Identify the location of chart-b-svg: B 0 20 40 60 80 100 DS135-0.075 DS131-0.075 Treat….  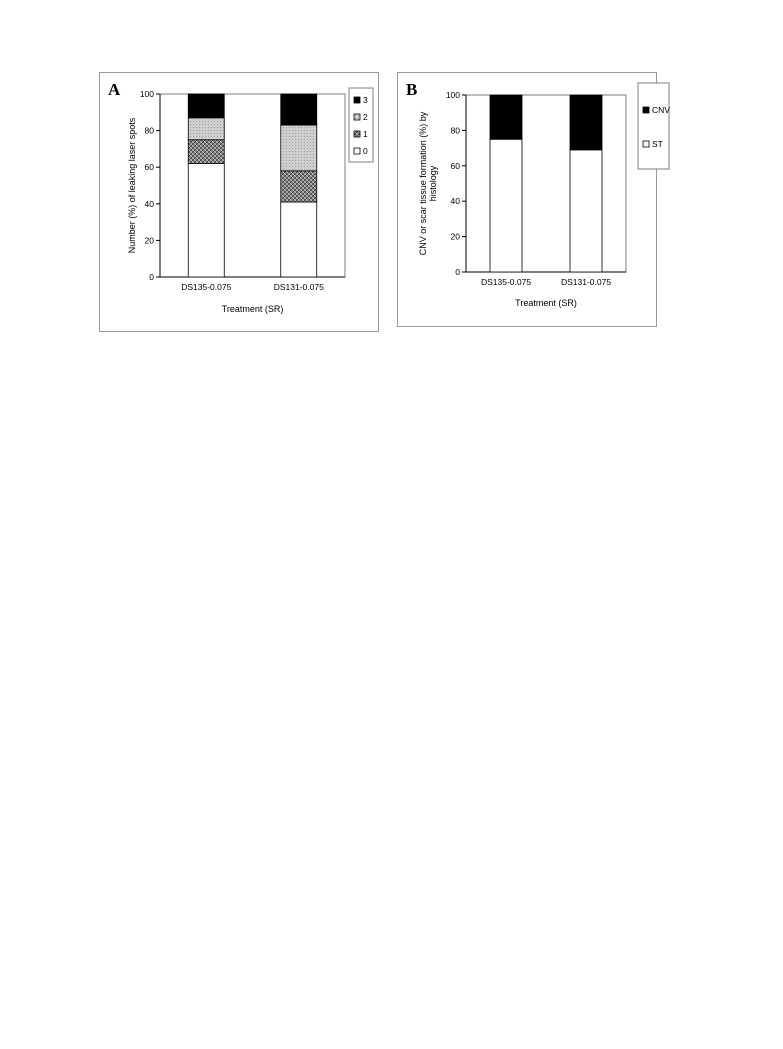
(538, 194).